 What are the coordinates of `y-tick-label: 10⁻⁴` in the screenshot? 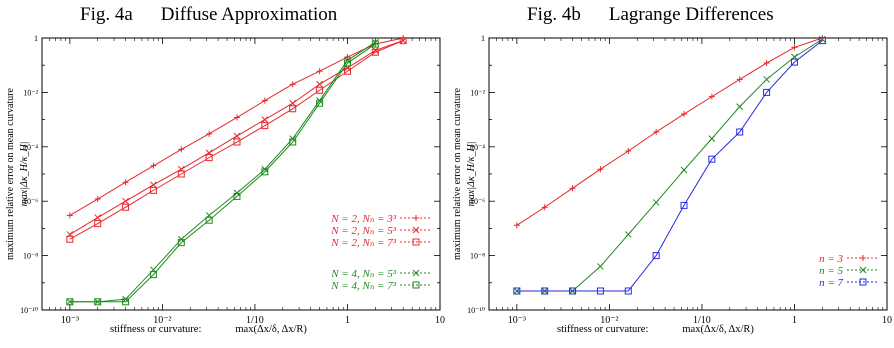 It's located at (477, 147).